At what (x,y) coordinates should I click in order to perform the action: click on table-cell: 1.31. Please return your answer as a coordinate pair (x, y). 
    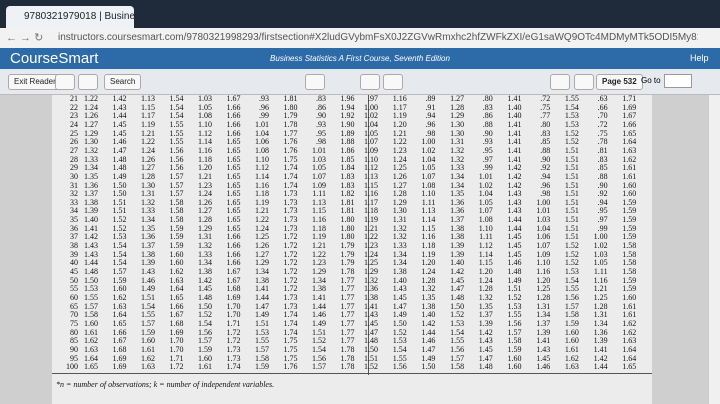
    Looking at the image, I should click on (543, 306).